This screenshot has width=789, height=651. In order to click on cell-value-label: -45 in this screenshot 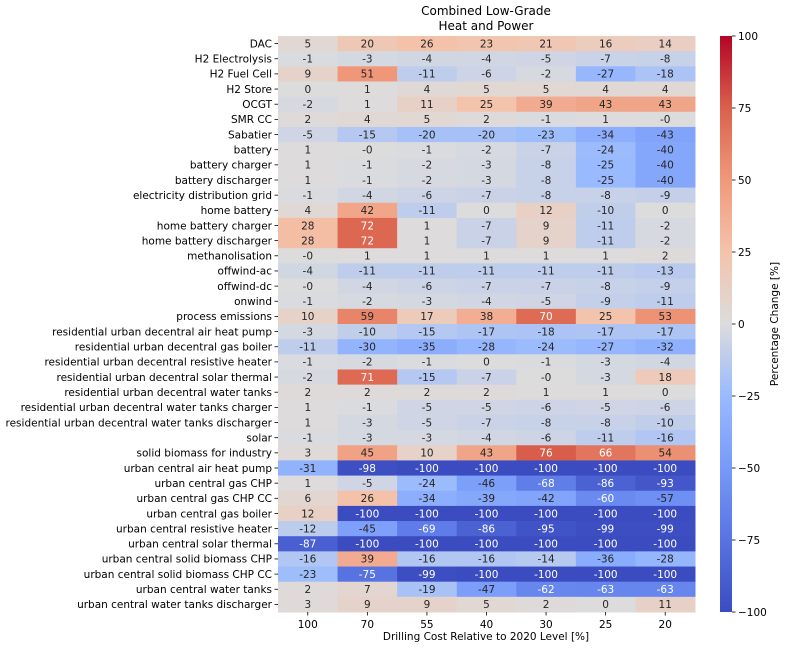, I will do `click(367, 529)`.